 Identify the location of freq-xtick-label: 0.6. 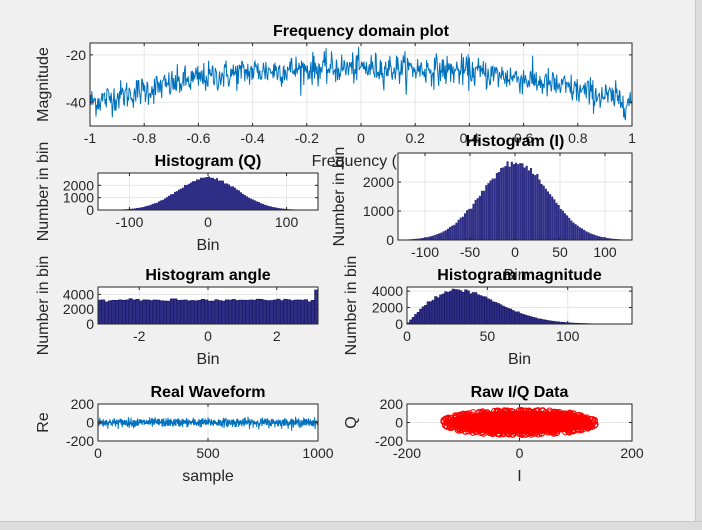
(524, 138).